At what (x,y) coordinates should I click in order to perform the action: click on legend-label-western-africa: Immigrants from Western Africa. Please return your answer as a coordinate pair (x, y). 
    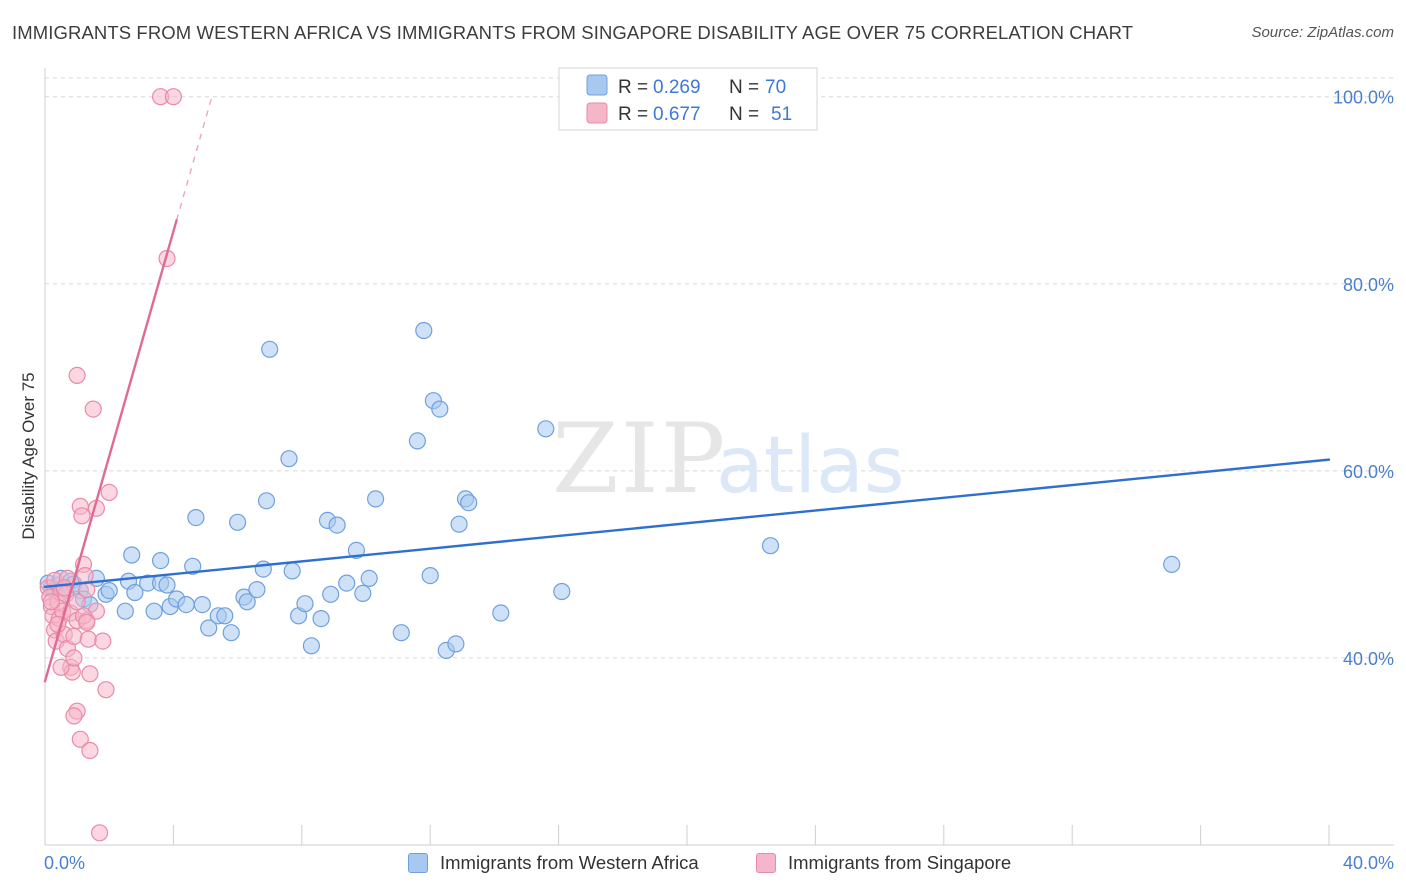
    Looking at the image, I should click on (569, 862).